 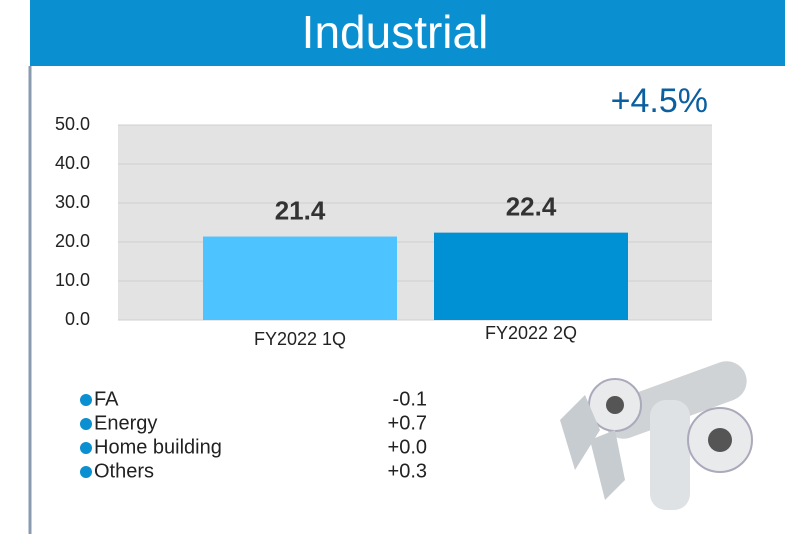 What do you see at coordinates (124, 471) in the screenshot?
I see `breakdown-name: Others` at bounding box center [124, 471].